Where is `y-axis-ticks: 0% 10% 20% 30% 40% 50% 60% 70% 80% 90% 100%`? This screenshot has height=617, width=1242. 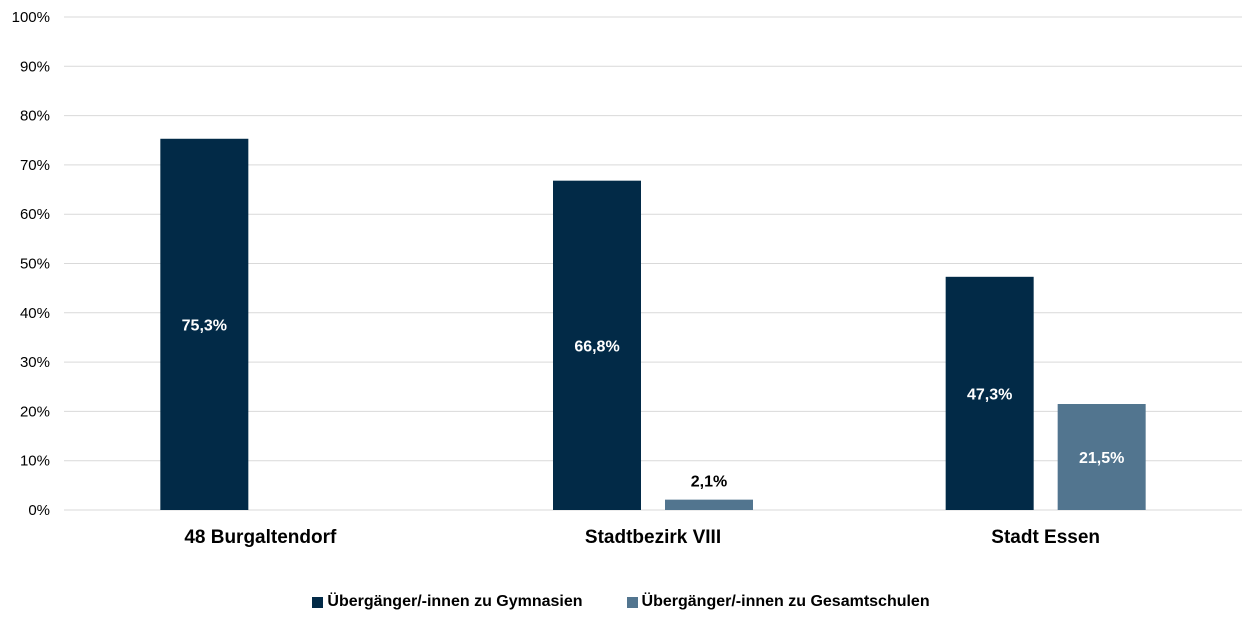
y-axis-ticks: 0% 10% 20% 30% 40% 50% 60% 70% 80% 90% 100% is located at coordinates (31, 264).